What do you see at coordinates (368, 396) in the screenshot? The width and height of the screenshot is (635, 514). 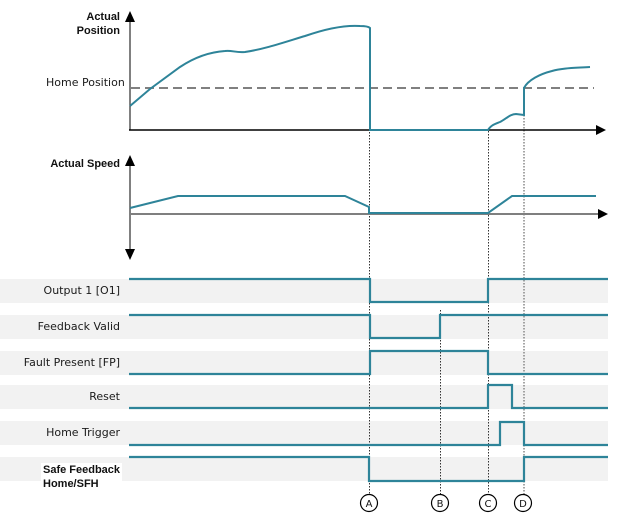 I see `signal-reset` at bounding box center [368, 396].